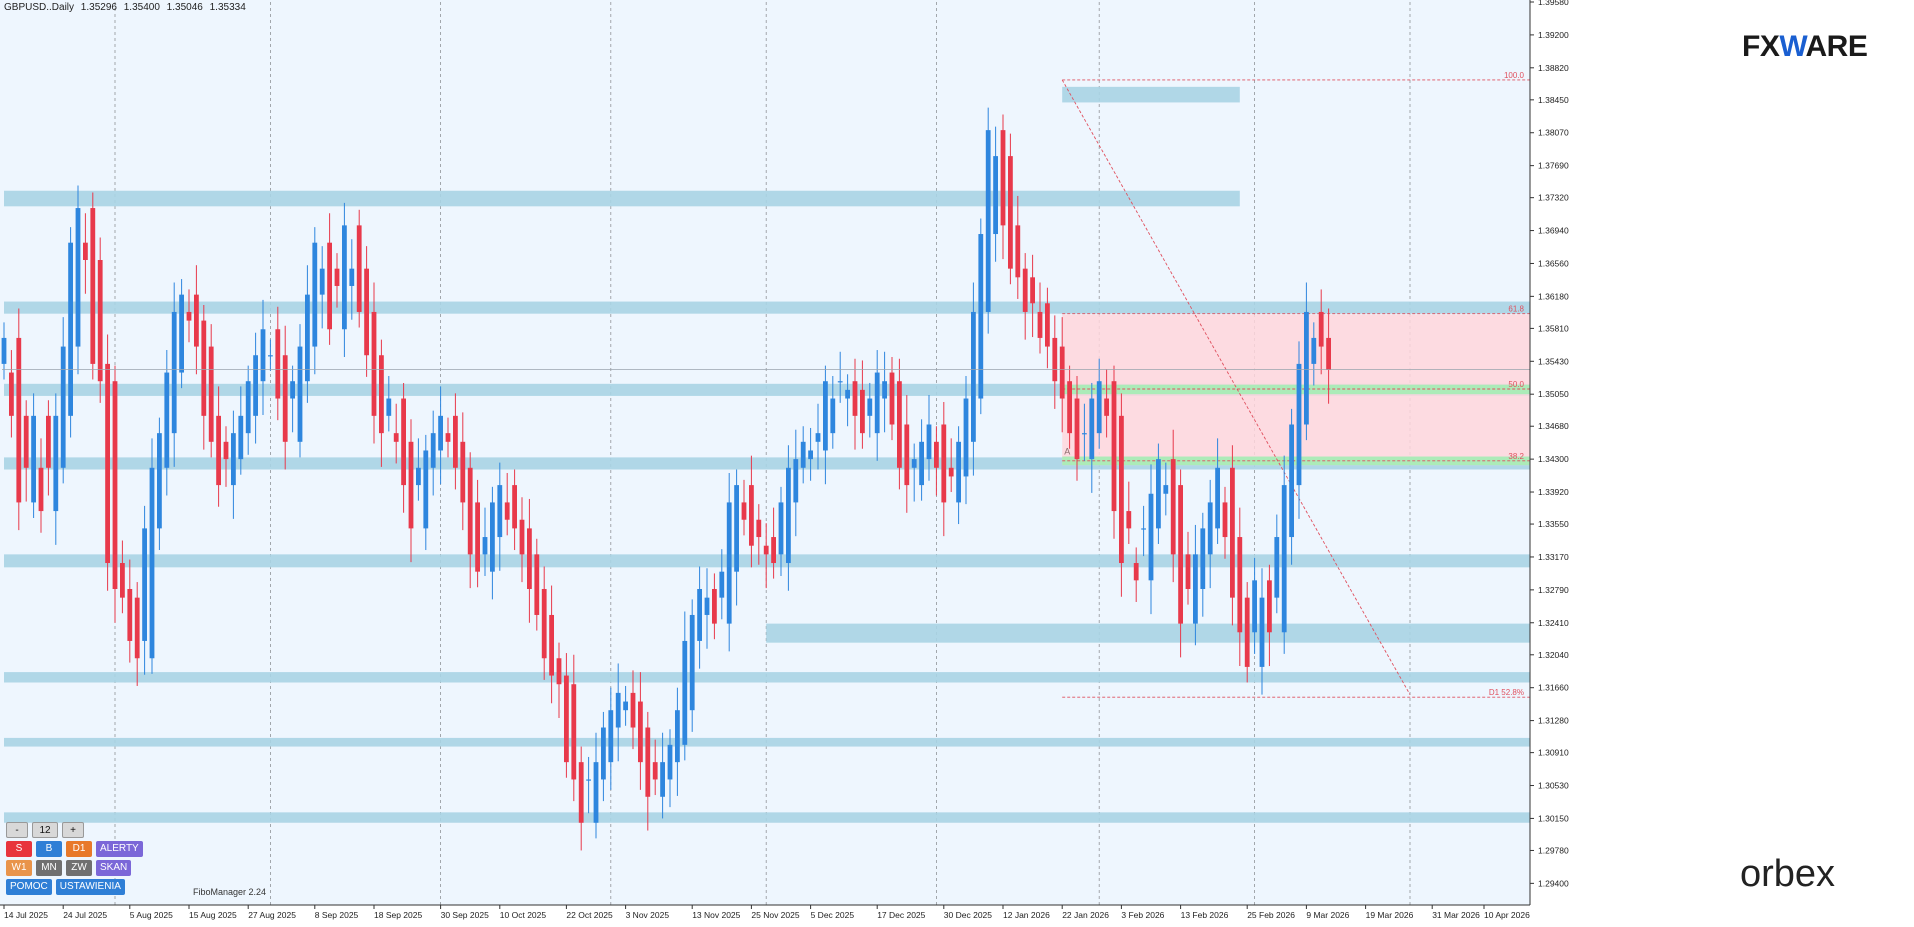  I want to click on price-tick-label: 1.36940, so click(1553, 231).